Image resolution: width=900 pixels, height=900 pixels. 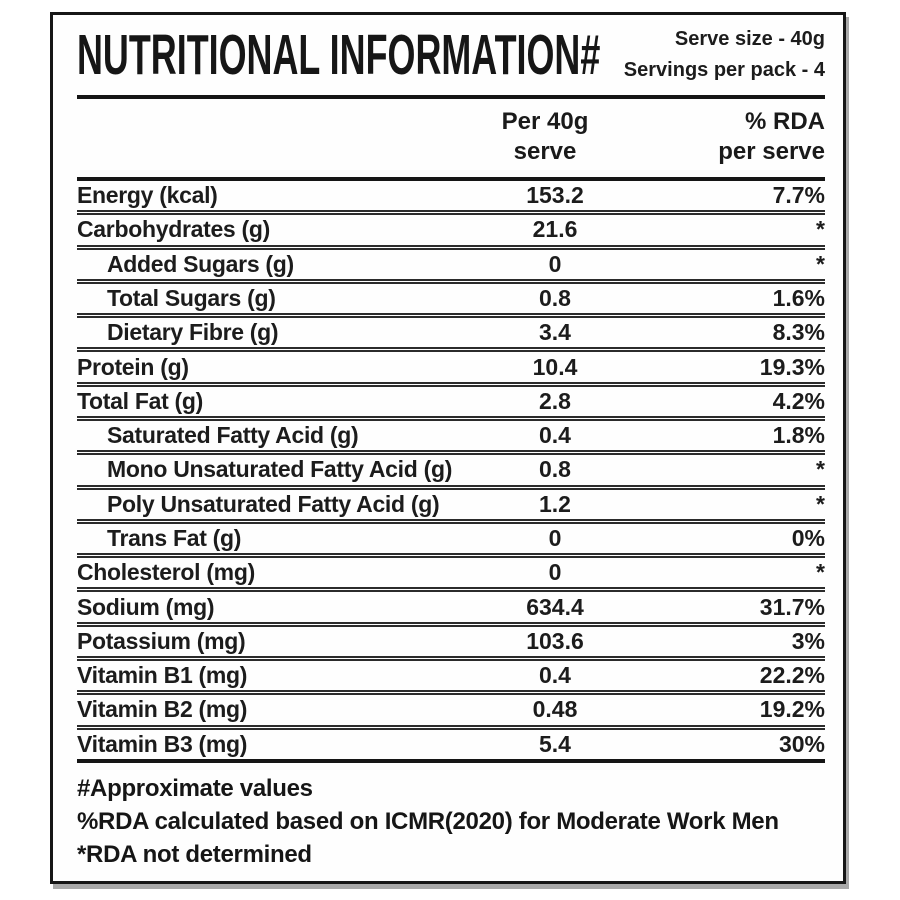 What do you see at coordinates (451, 301) in the screenshot?
I see `table-row: Total Sugars (g) 0.8 1.6%` at bounding box center [451, 301].